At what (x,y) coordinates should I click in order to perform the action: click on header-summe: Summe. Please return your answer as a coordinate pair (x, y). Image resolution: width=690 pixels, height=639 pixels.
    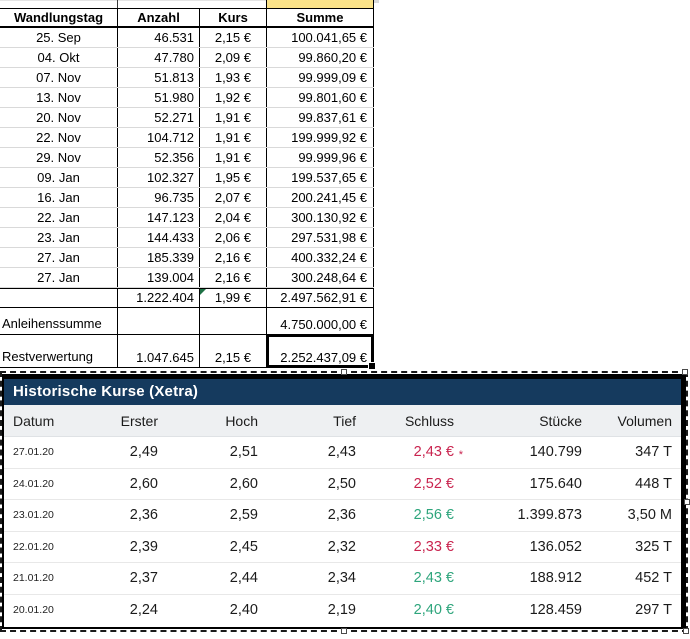
    Looking at the image, I should click on (320, 17).